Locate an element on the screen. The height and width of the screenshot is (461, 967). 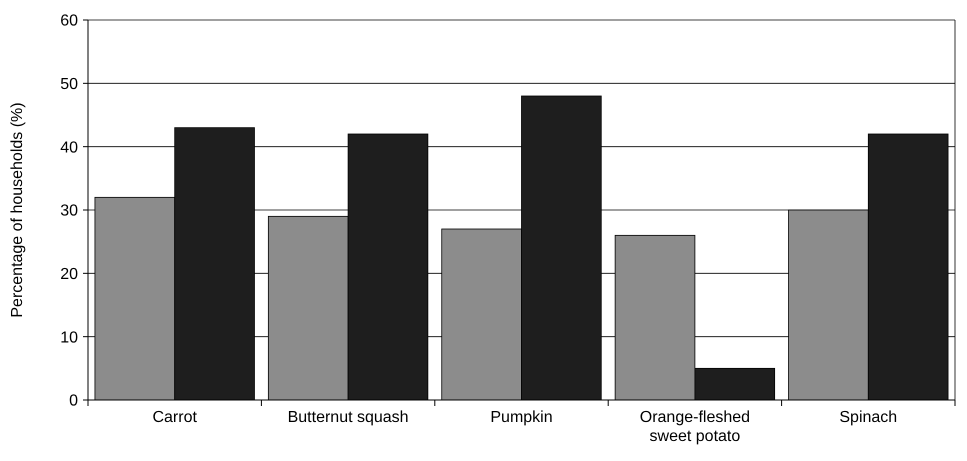
y-tick-label: 10 is located at coordinates (69, 337).